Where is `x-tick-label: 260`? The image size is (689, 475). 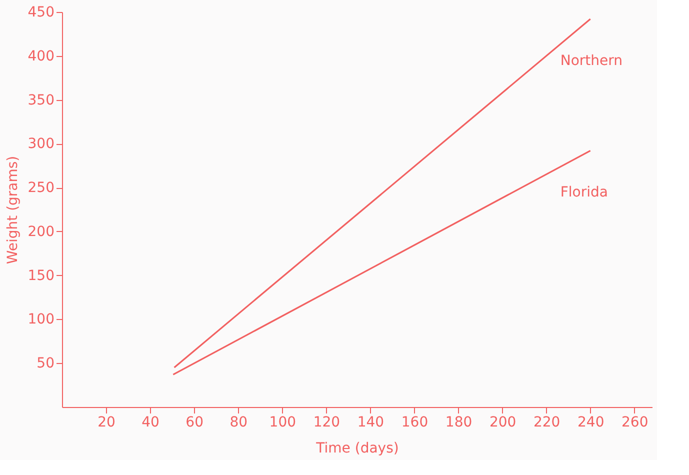
x-tick-label: 260 is located at coordinates (635, 422).